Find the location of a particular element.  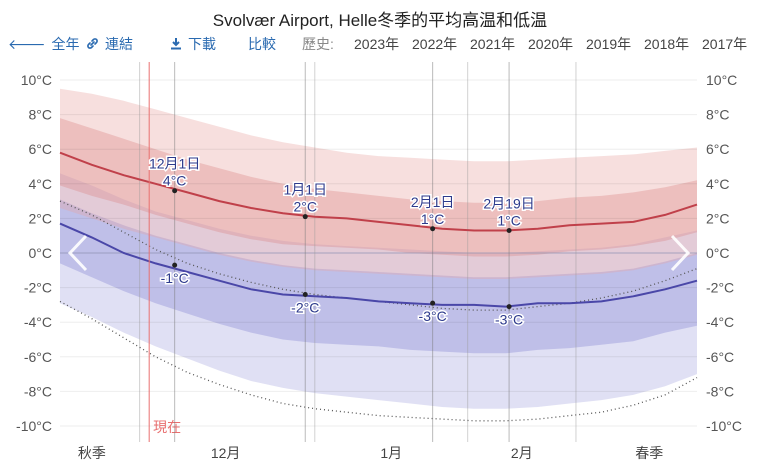

y-tick-label-left: 0°C is located at coordinates (41, 253).